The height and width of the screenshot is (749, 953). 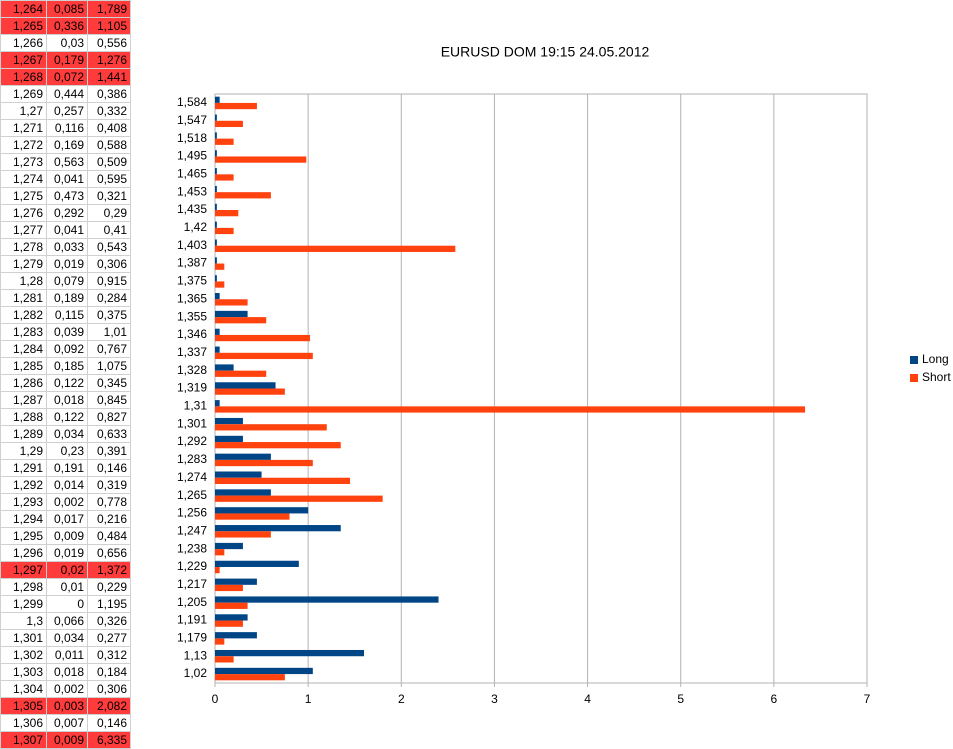 I want to click on cell: 1,789, so click(x=109, y=9).